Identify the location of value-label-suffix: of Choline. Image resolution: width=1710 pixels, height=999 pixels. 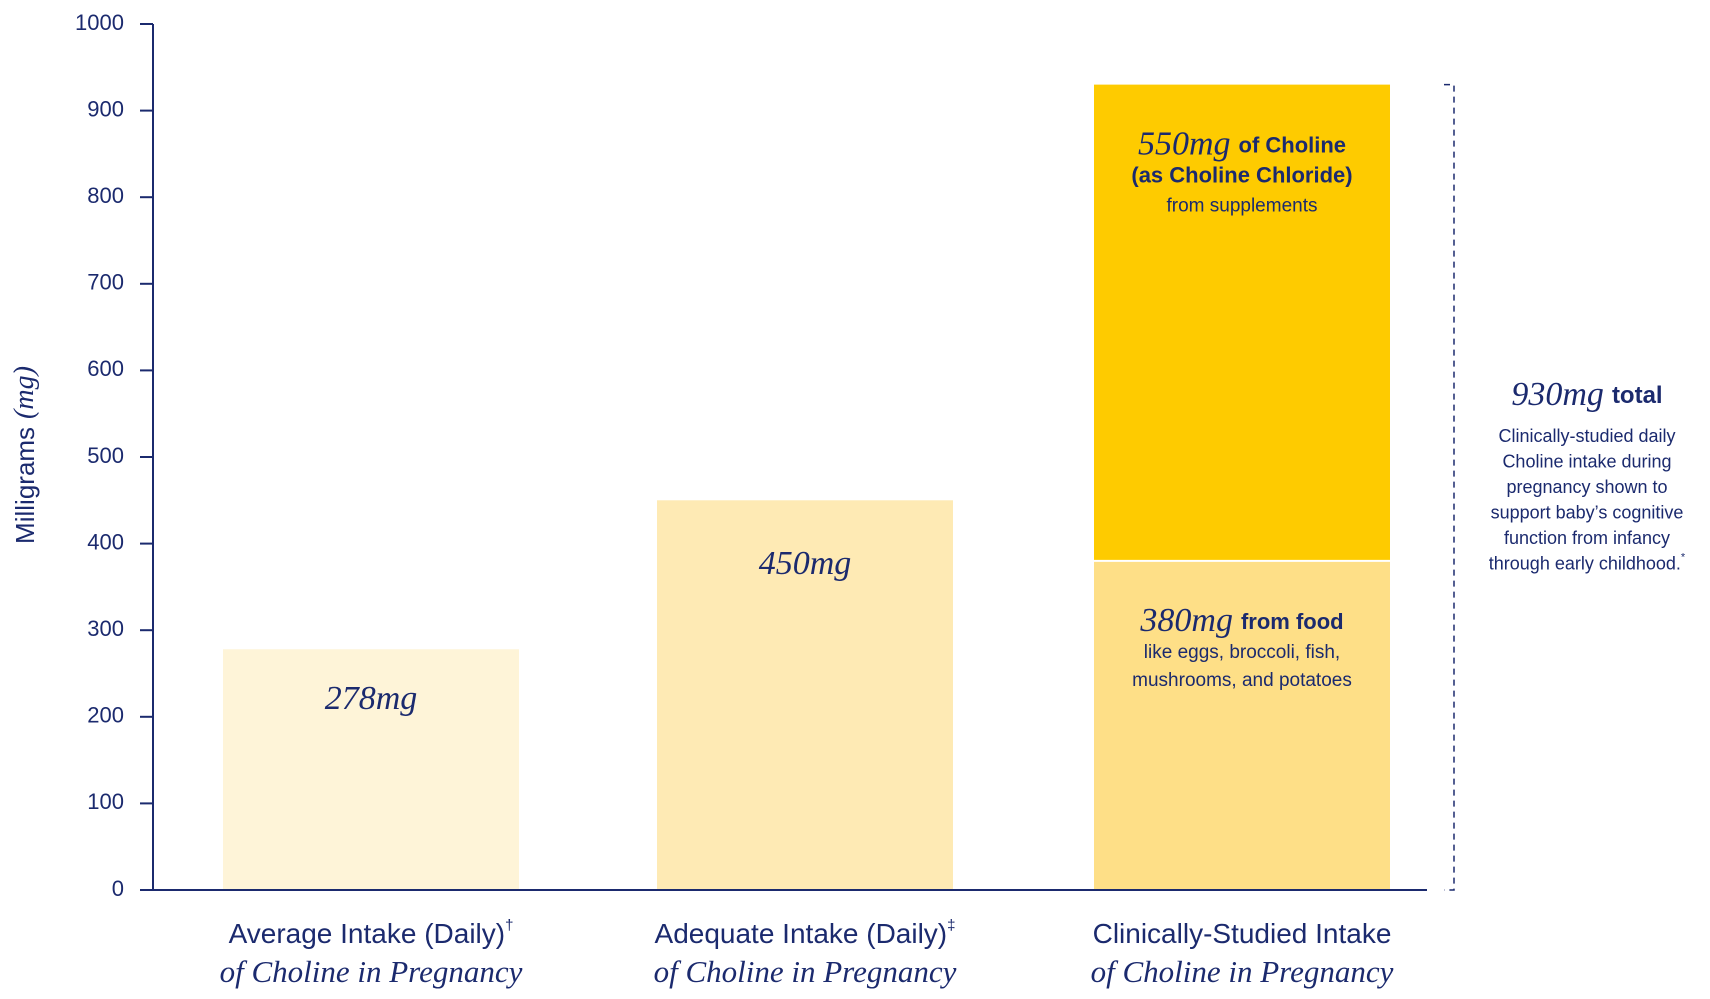
(1293, 144).